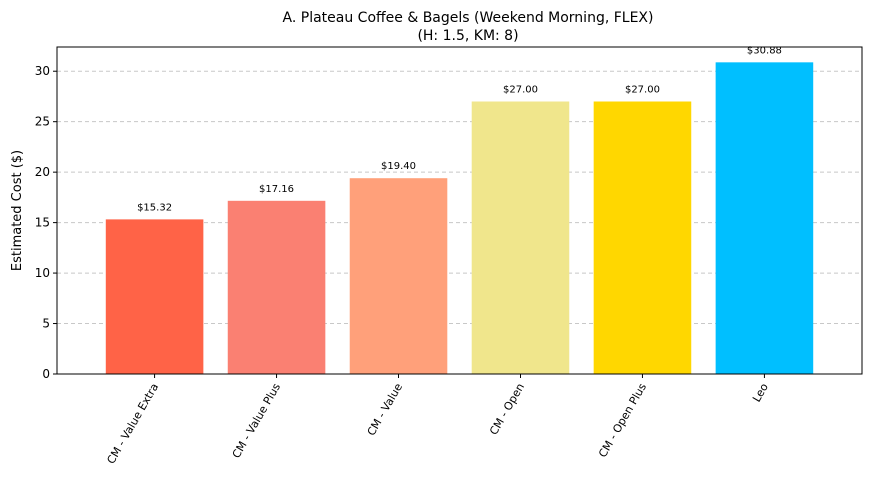 The width and height of the screenshot is (889, 490). What do you see at coordinates (760, 393) in the screenshot?
I see `x-tick-label: Leo` at bounding box center [760, 393].